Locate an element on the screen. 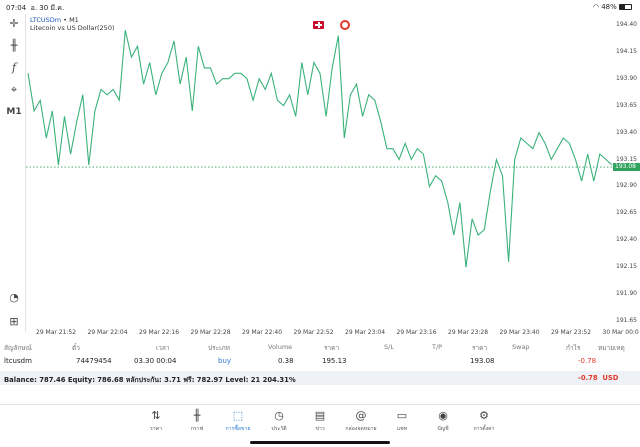  nav-item-news: ▤ ข่าว is located at coordinates (320, 421).